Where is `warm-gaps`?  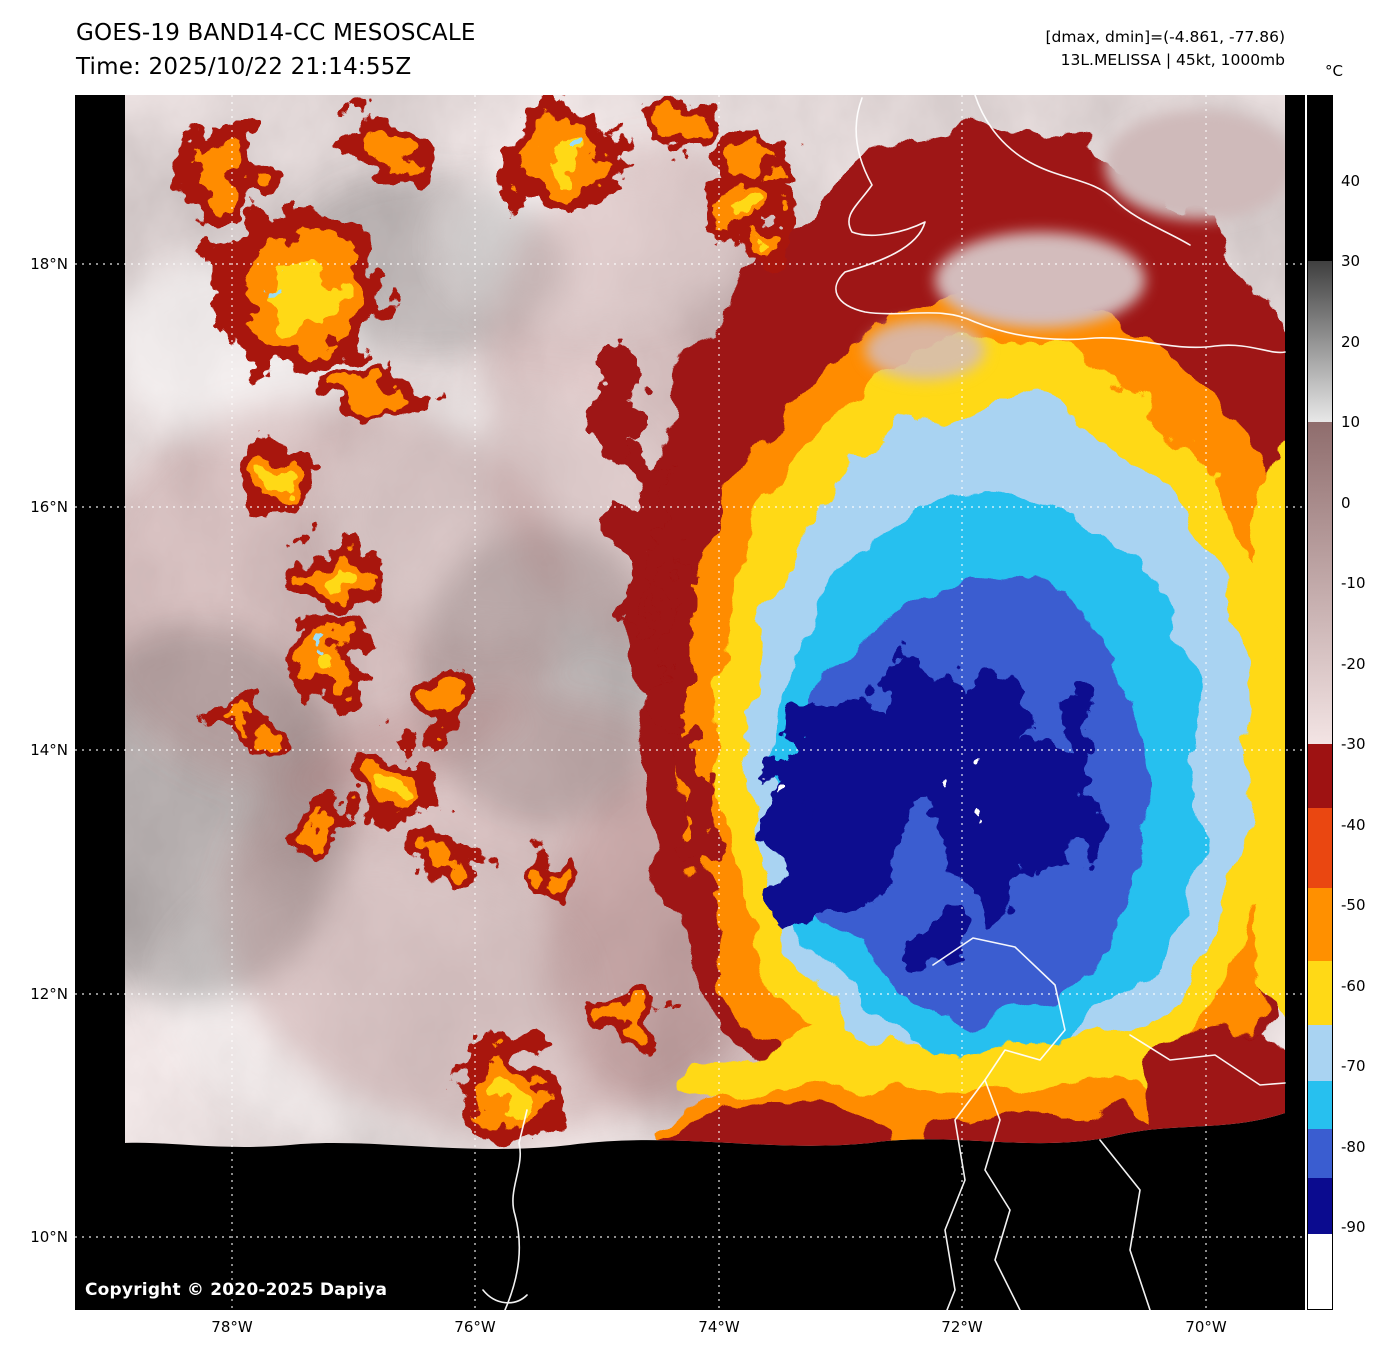 warm-gaps is located at coordinates (1075, 245).